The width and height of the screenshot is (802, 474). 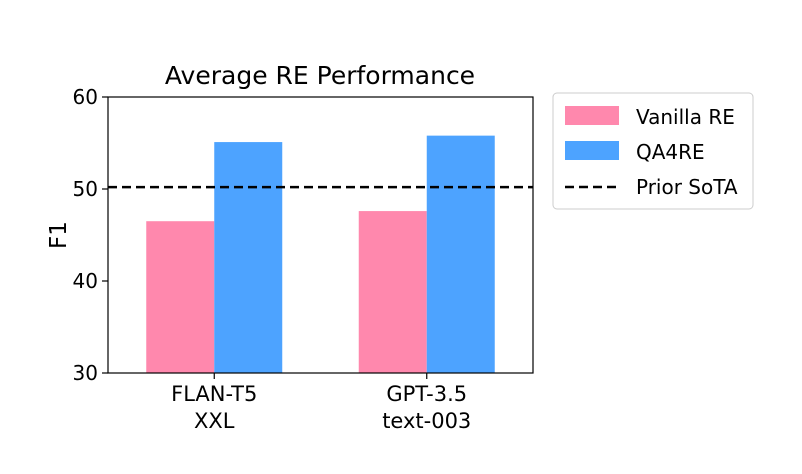 I want to click on x-tick-label-flan-t5: FLAN-T5 XXL, so click(x=214, y=407).